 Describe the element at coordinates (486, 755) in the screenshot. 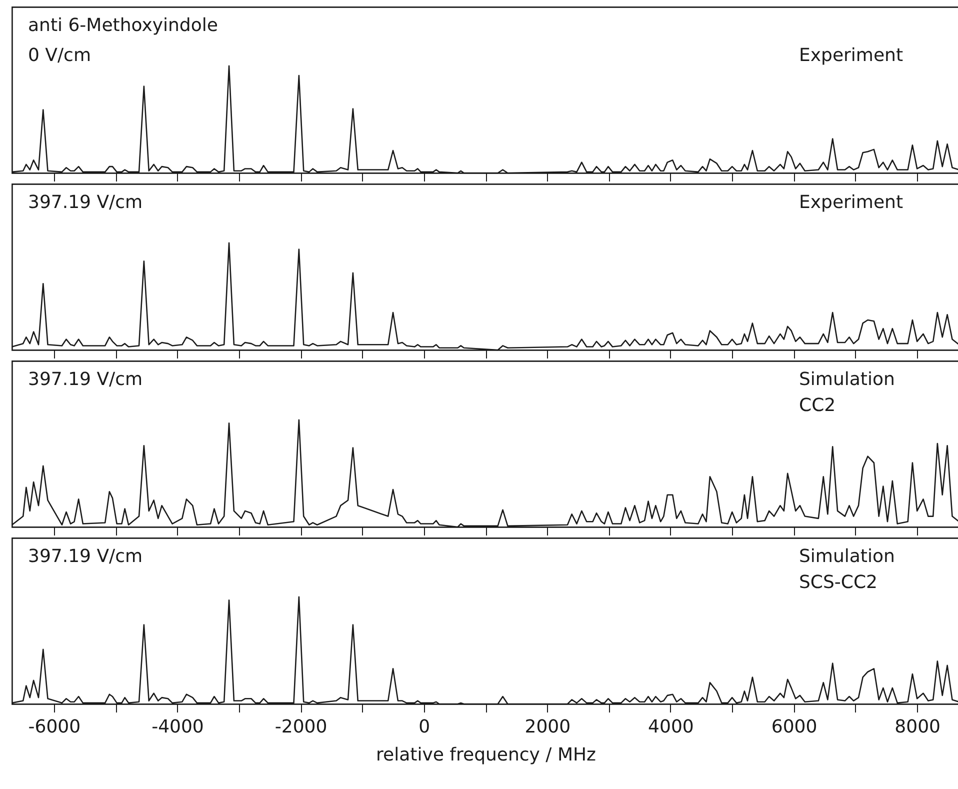

I see `x-axis-title: relative frequency / MHz` at that location.